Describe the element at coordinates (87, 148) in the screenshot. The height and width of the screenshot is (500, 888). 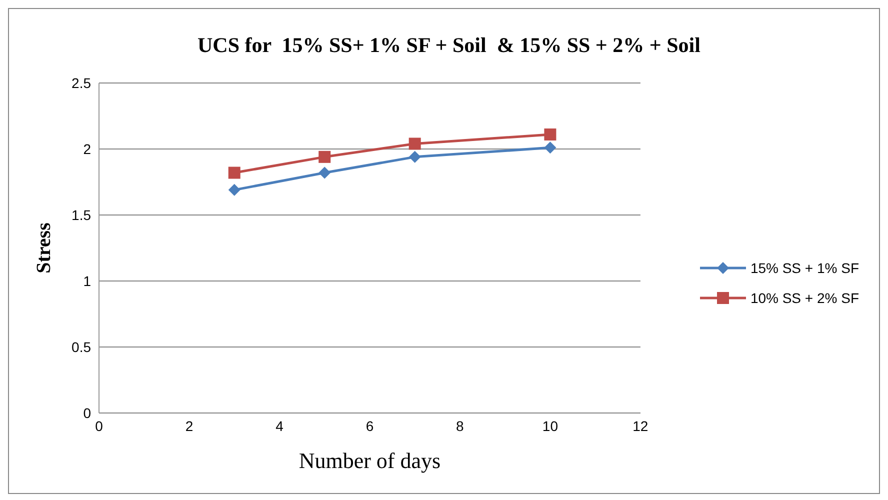
I see `y-tick-label: 2` at that location.